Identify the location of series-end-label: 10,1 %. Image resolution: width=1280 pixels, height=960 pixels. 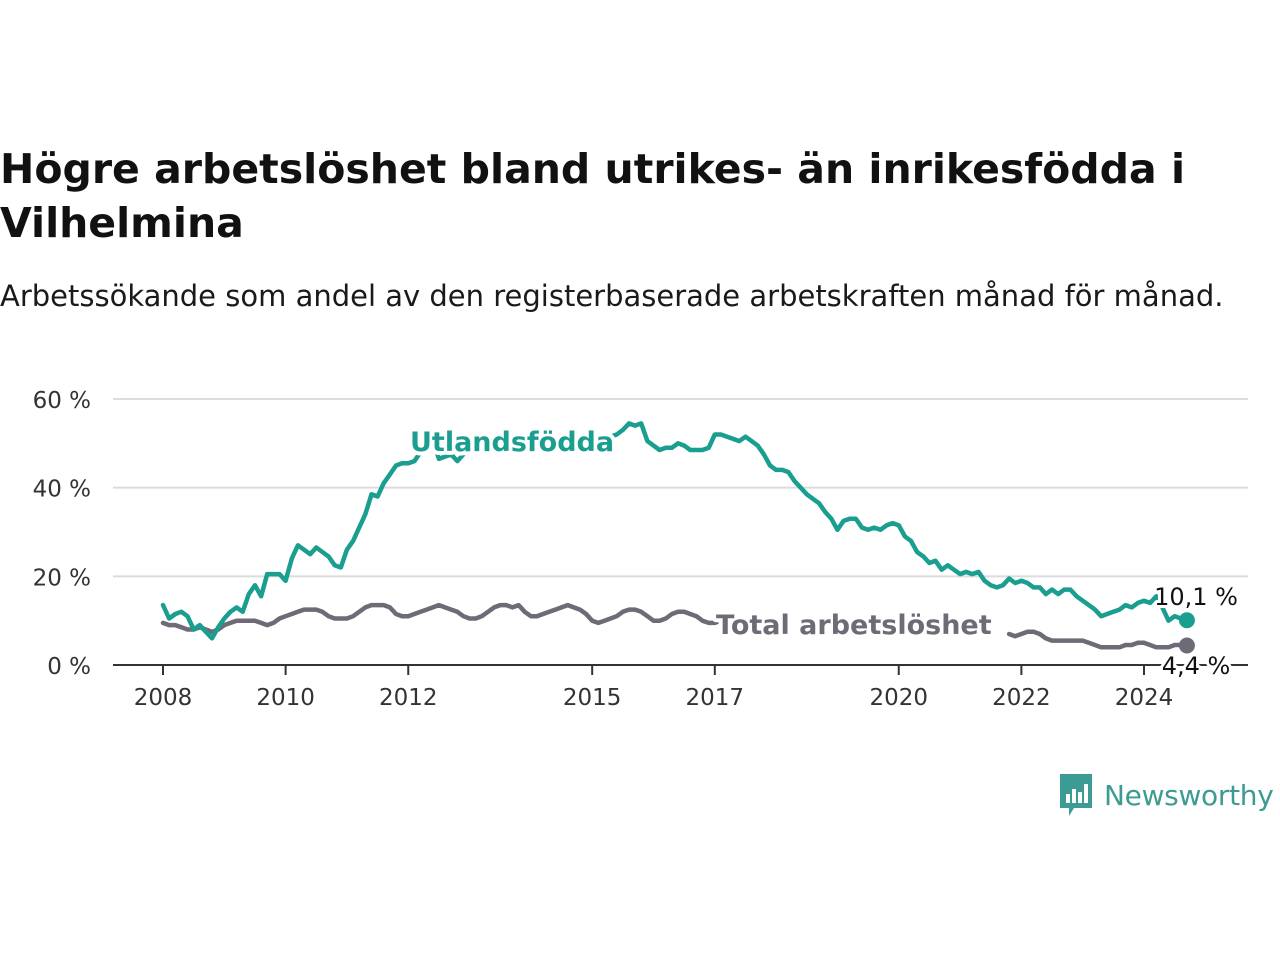
(1196, 597).